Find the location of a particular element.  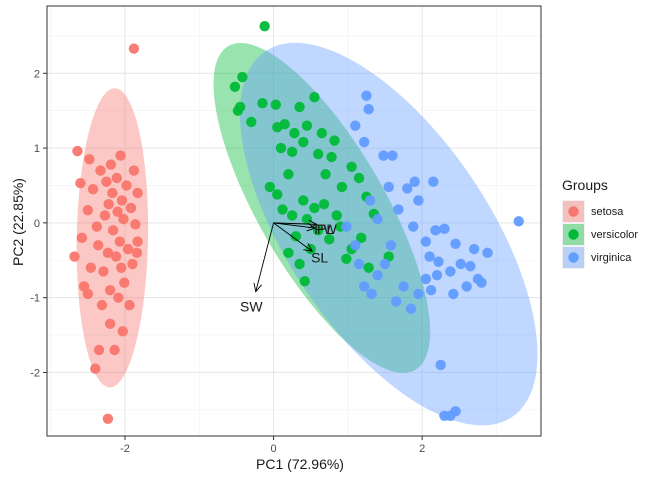

arrow-label-pl: PL is located at coordinates (325, 229).